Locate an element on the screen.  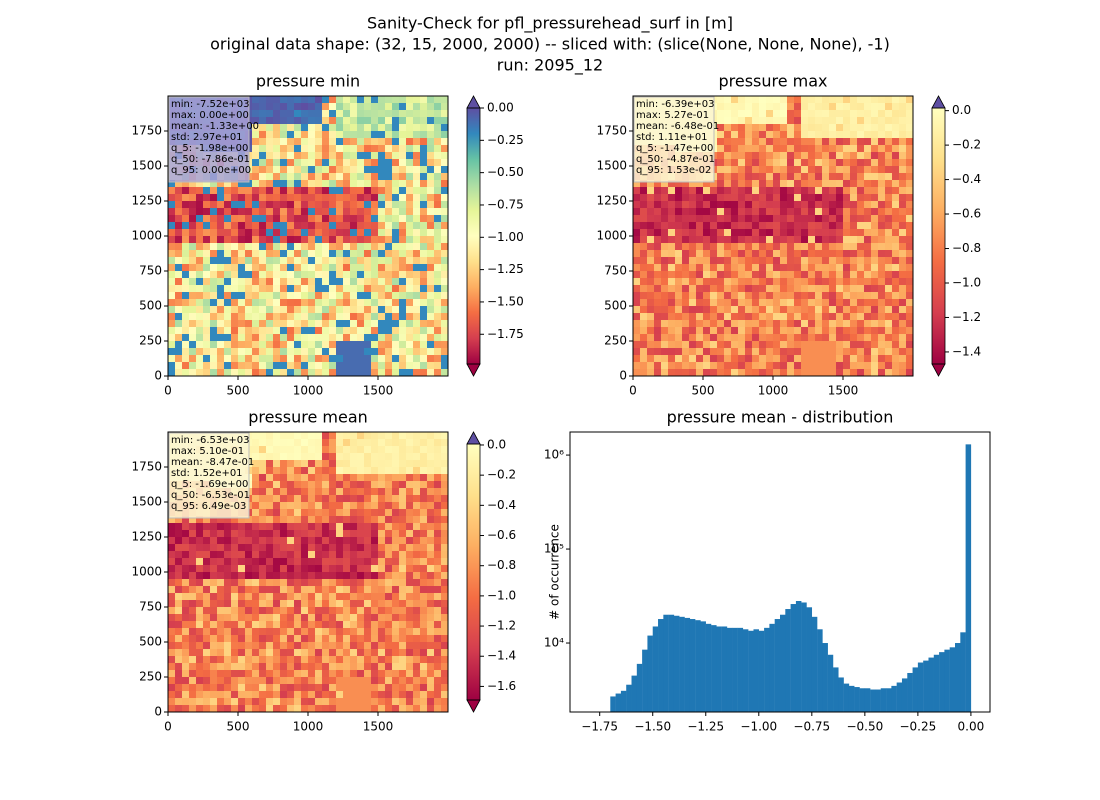
histogram-bar is located at coordinates (613, 704).